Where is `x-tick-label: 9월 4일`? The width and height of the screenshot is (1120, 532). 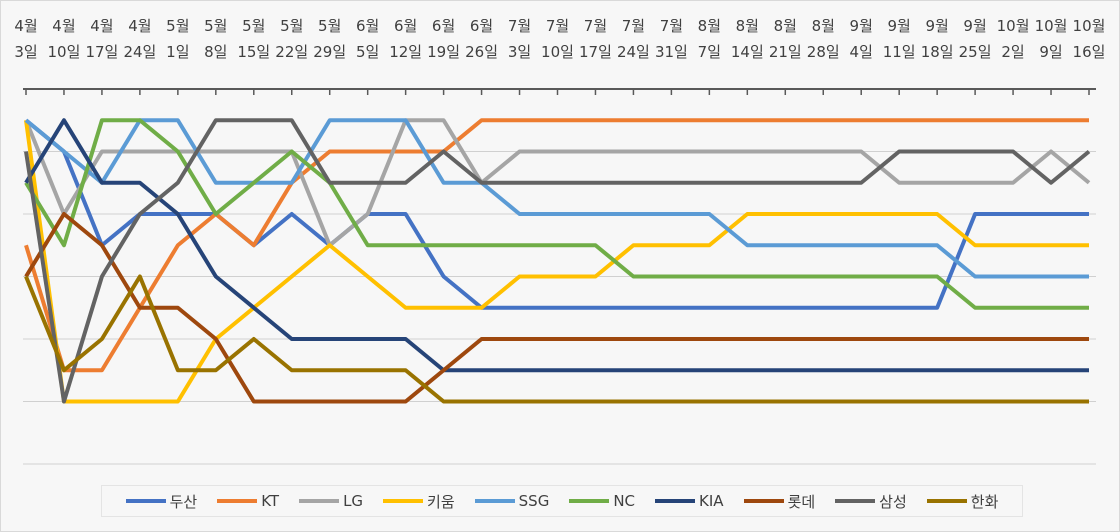
x-tick-label: 9월 4일 is located at coordinates (861, 39).